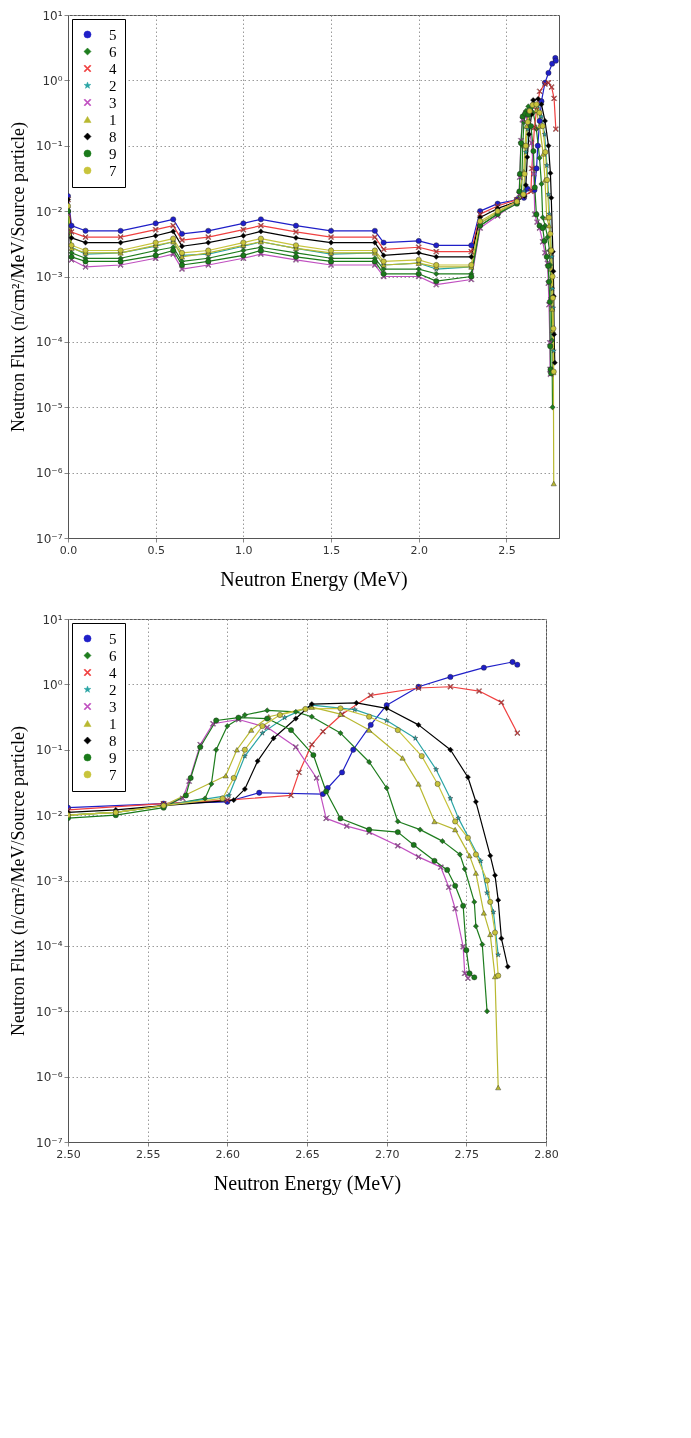 This screenshot has width=691, height=1438. What do you see at coordinates (68, 550) in the screenshot?
I see `x-tick-label: 0.0` at bounding box center [68, 550].